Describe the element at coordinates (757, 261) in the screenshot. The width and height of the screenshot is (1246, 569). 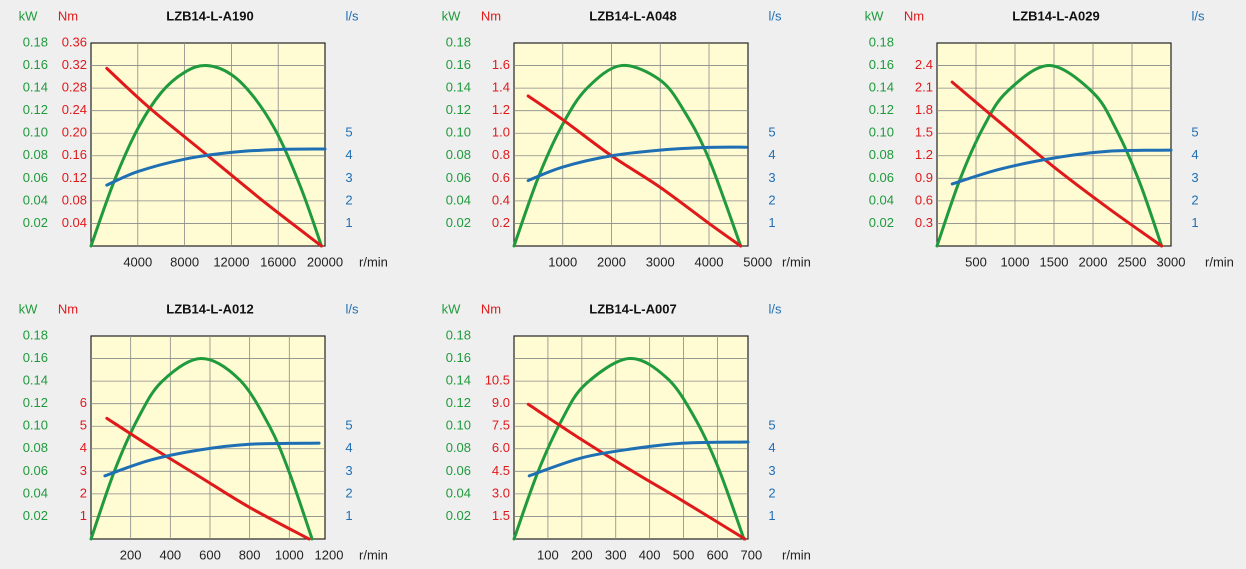
I see `x-tick-label: 5000` at that location.